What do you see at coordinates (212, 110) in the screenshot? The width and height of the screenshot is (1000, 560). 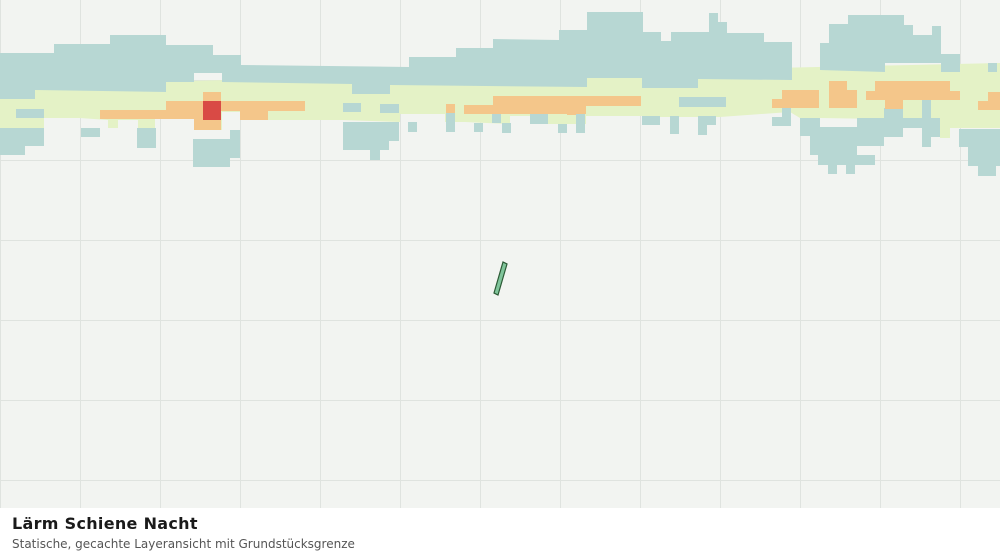 I see `noise-zone-very-high` at bounding box center [212, 110].